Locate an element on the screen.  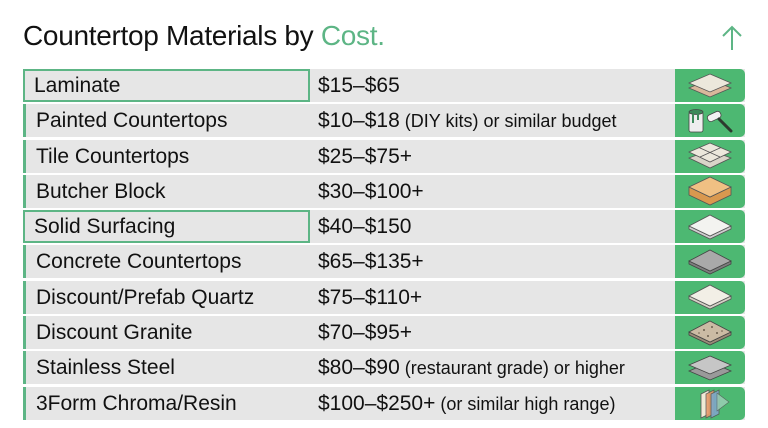
steel-sheets-icon is located at coordinates (710, 368).